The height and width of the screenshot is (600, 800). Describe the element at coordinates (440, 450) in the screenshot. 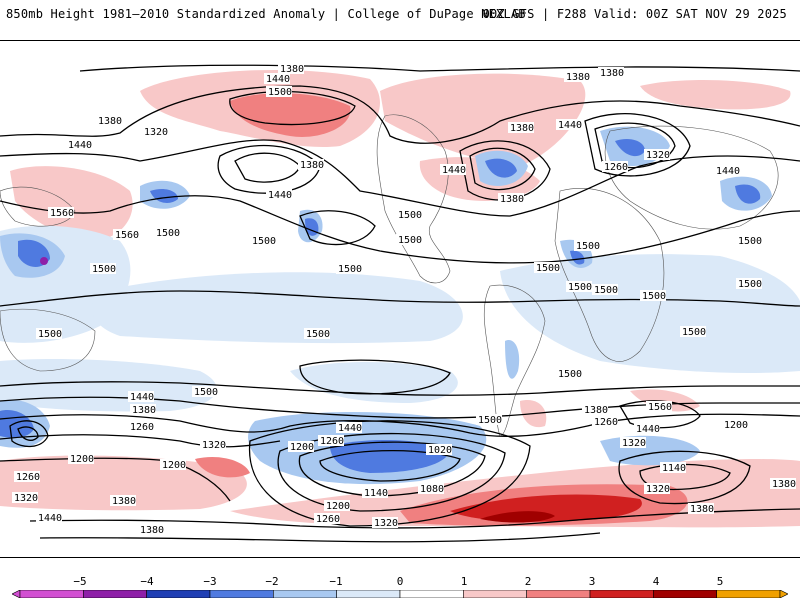

I see `contour-label: 1020` at that location.